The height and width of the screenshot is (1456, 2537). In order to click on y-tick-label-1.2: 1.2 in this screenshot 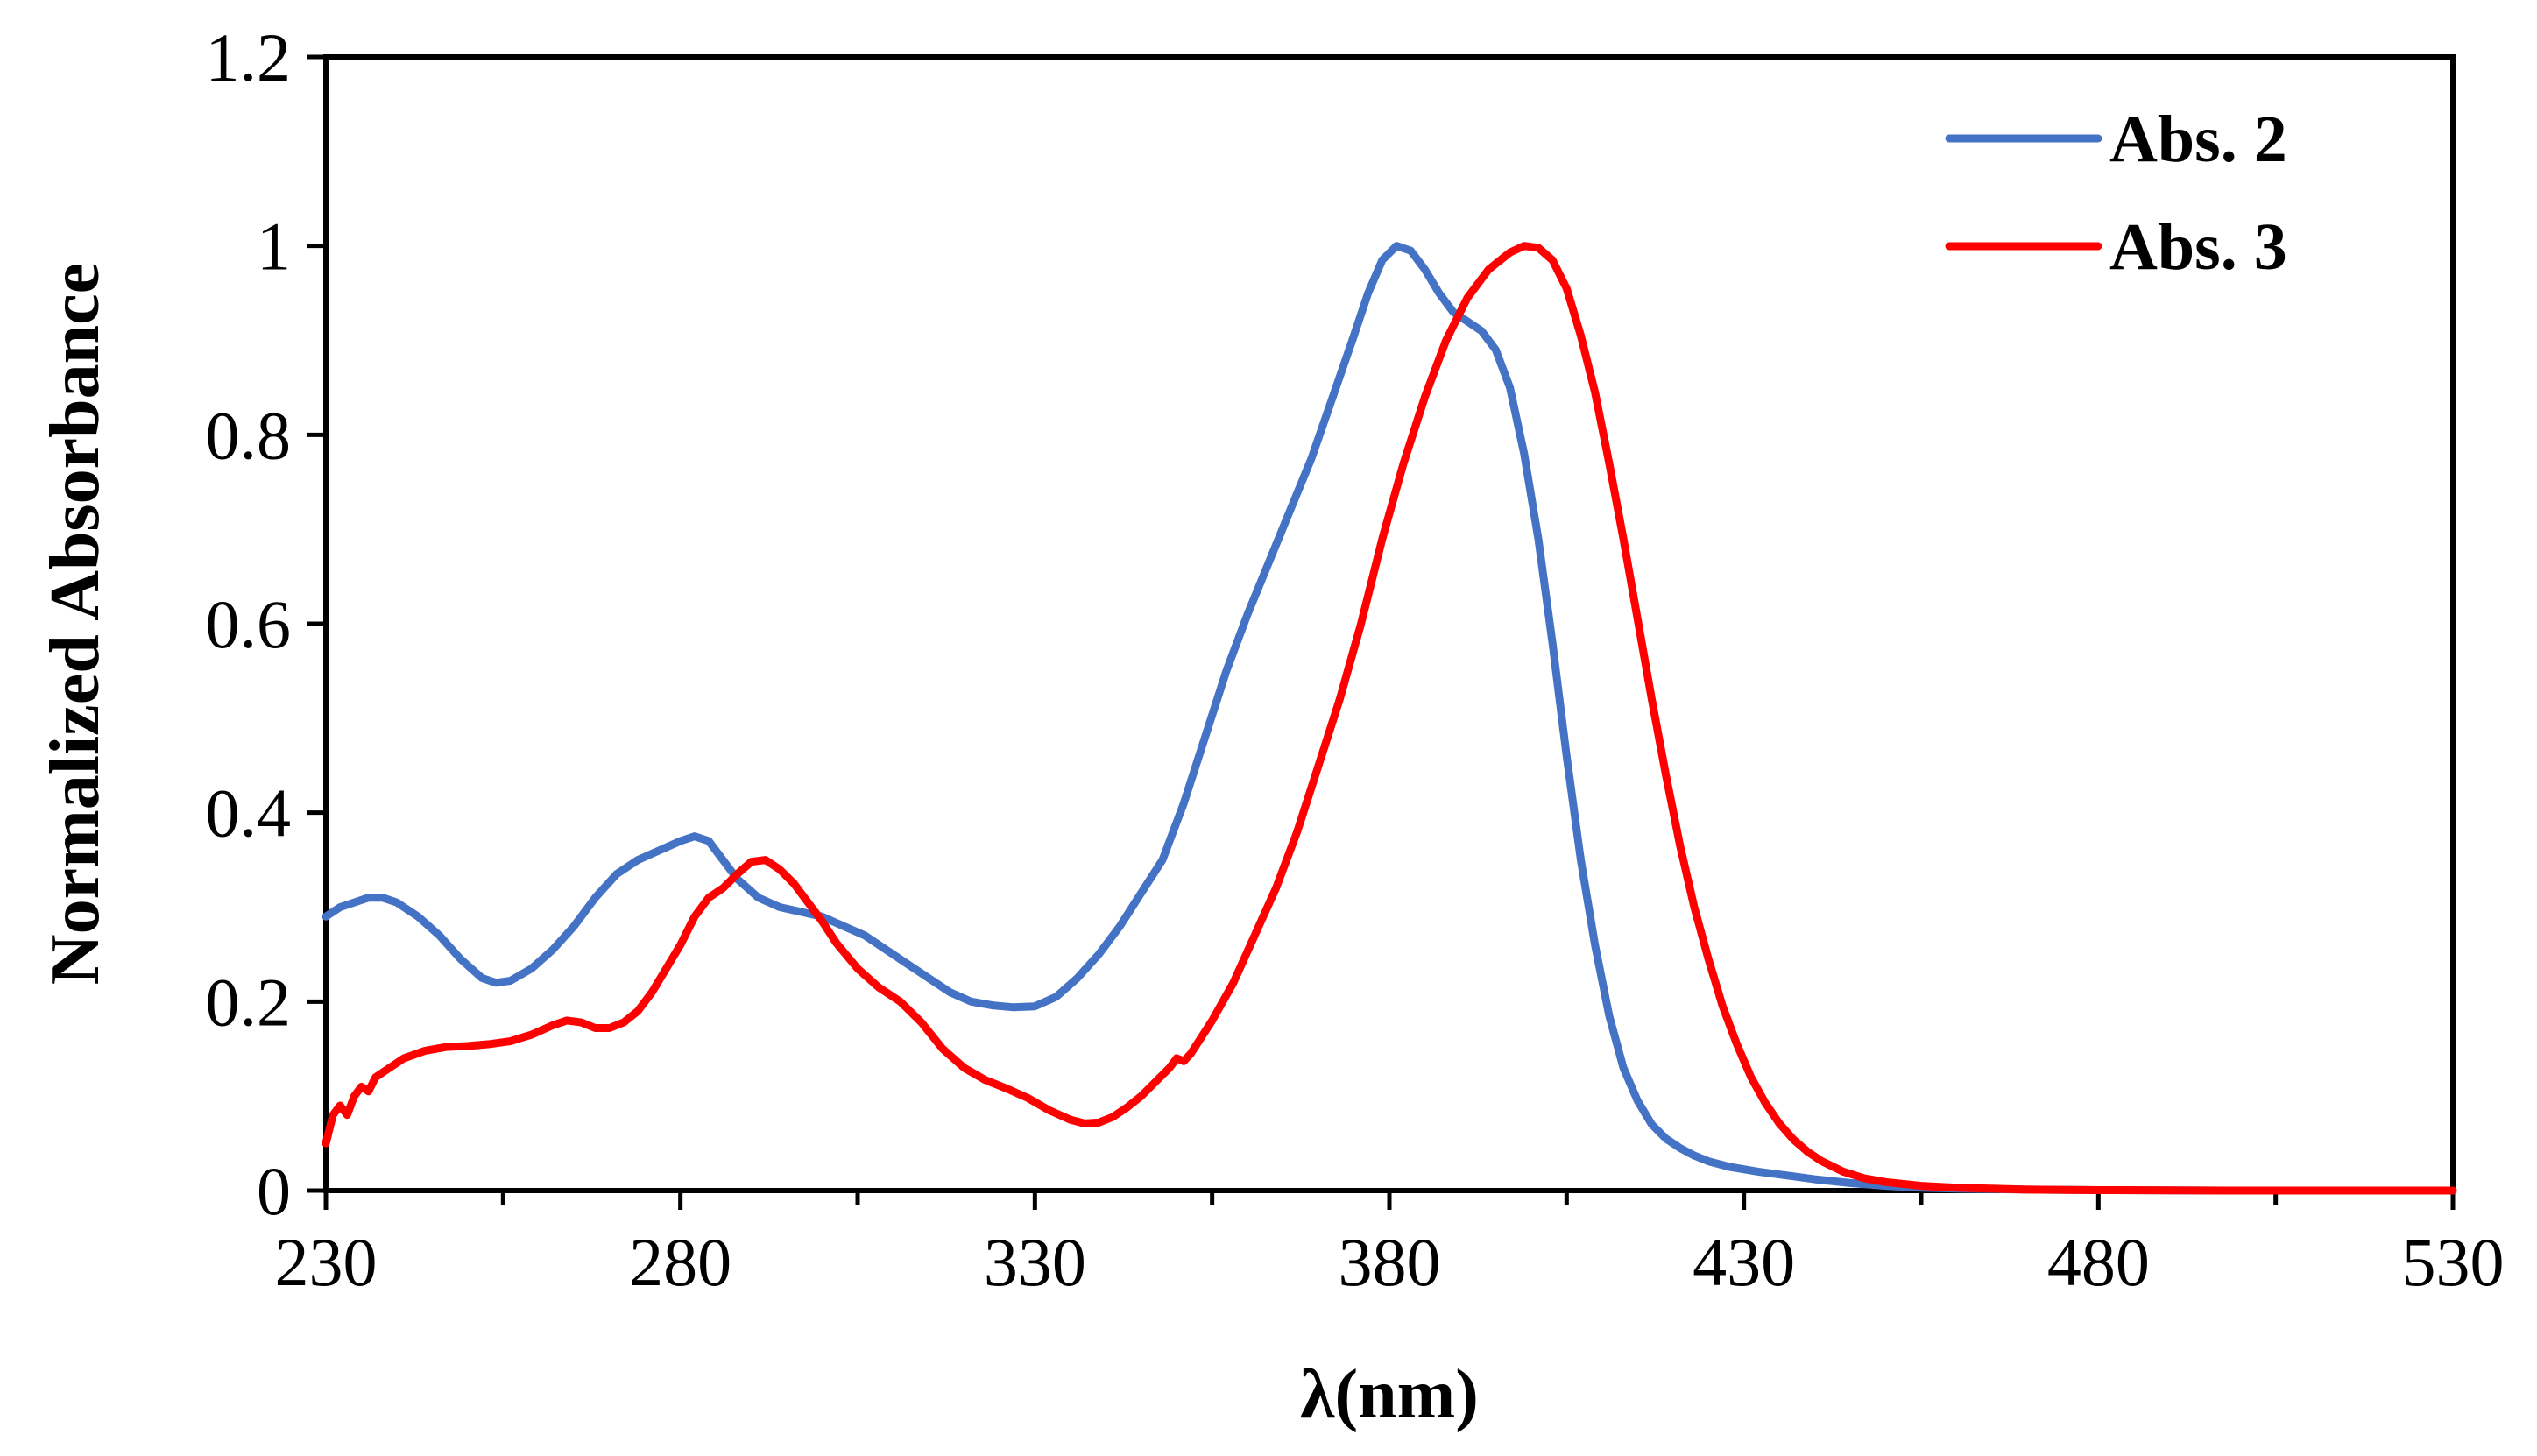, I will do `click(249, 57)`.